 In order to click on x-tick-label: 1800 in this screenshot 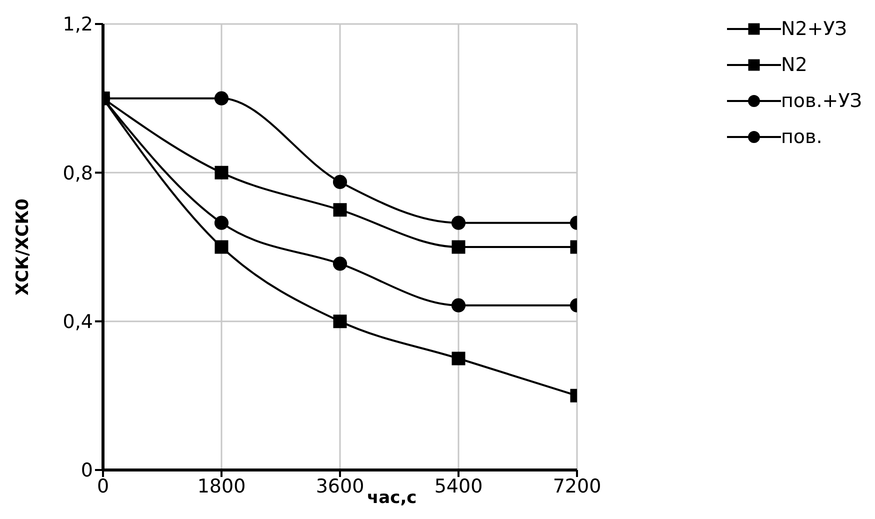, I will do `click(221, 486)`.